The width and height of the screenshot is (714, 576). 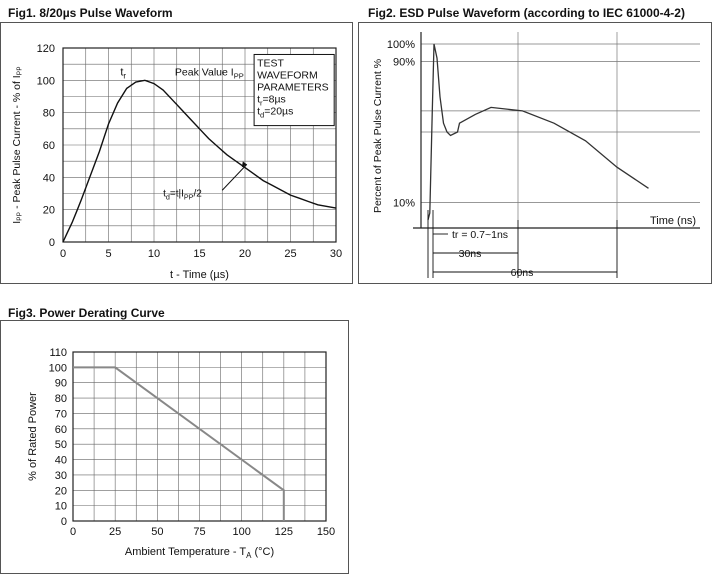 What do you see at coordinates (61, 384) in the screenshot?
I see `fig3-ytick-label: 90` at bounding box center [61, 384].